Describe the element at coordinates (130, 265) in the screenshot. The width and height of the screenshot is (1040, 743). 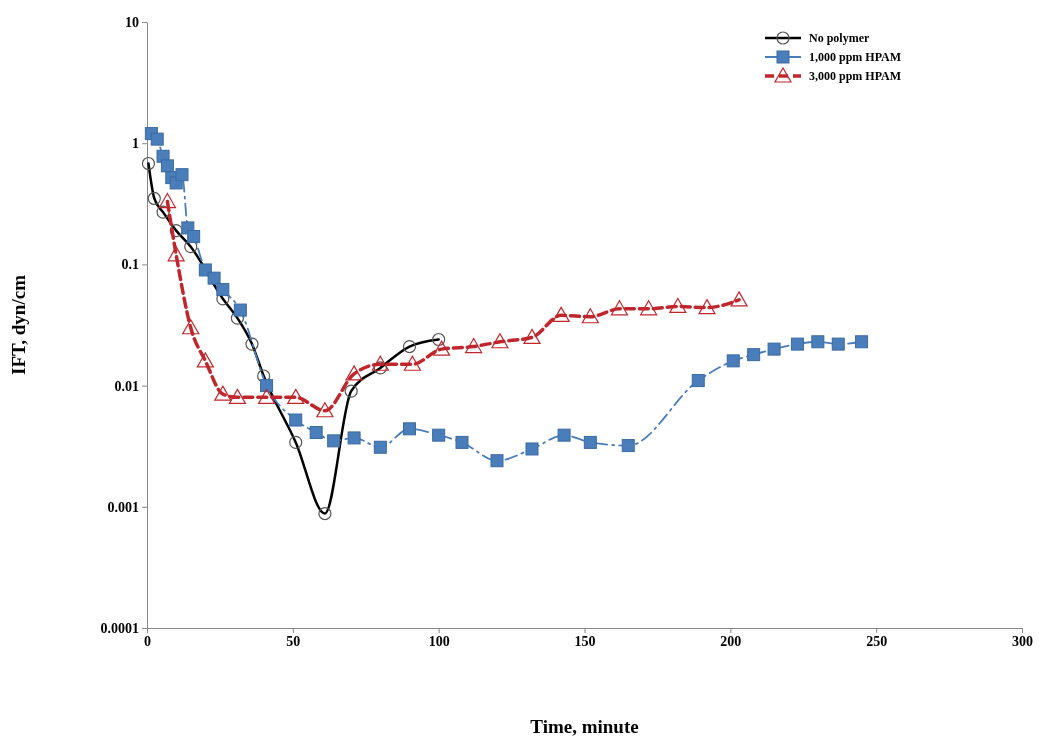
I see `y-tick-label: 0.1` at that location.